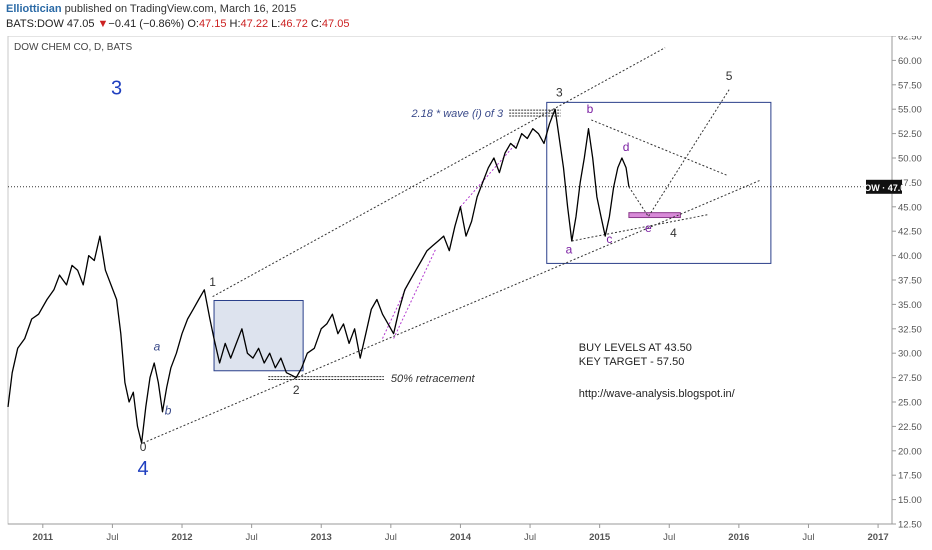 The image size is (932, 550). What do you see at coordinates (910, 378) in the screenshot?
I see `y-tick-label: 27.50` at bounding box center [910, 378].